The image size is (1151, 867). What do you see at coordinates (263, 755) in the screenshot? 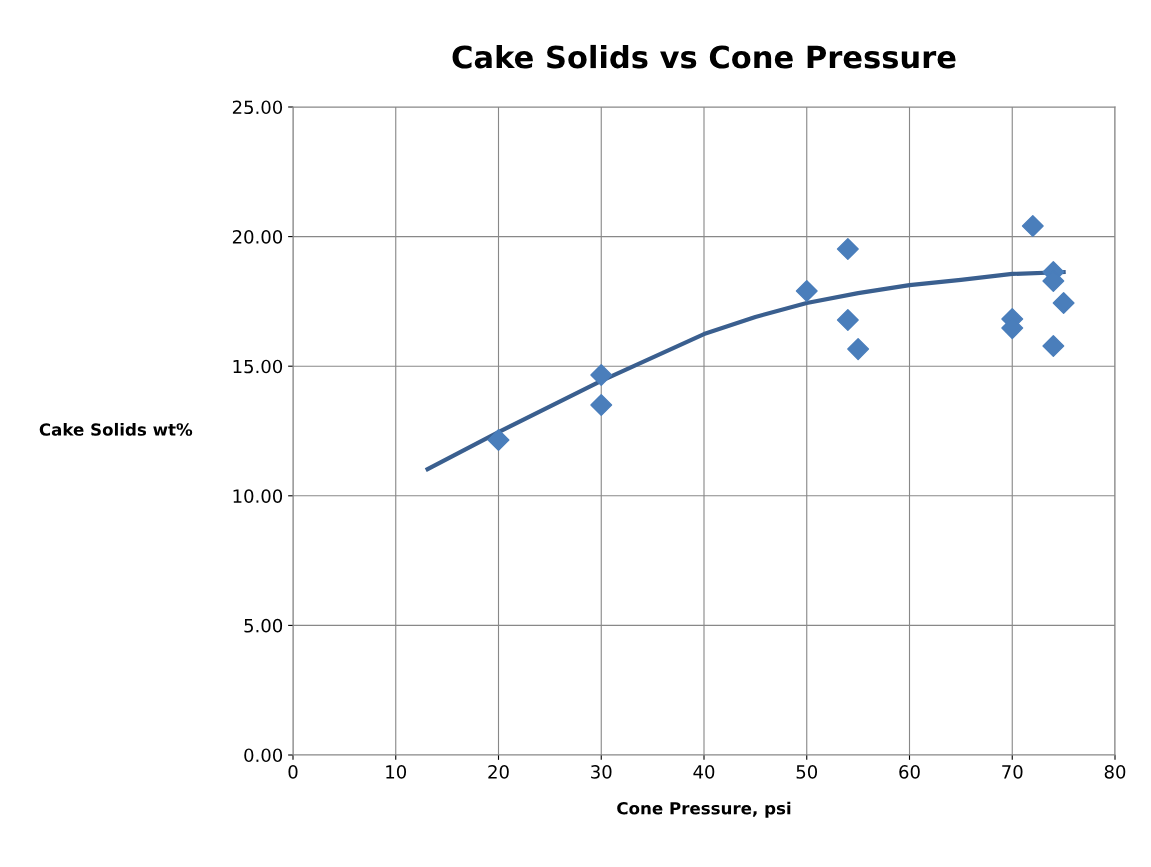
I see `y-tick-label: 0.00` at bounding box center [263, 755].